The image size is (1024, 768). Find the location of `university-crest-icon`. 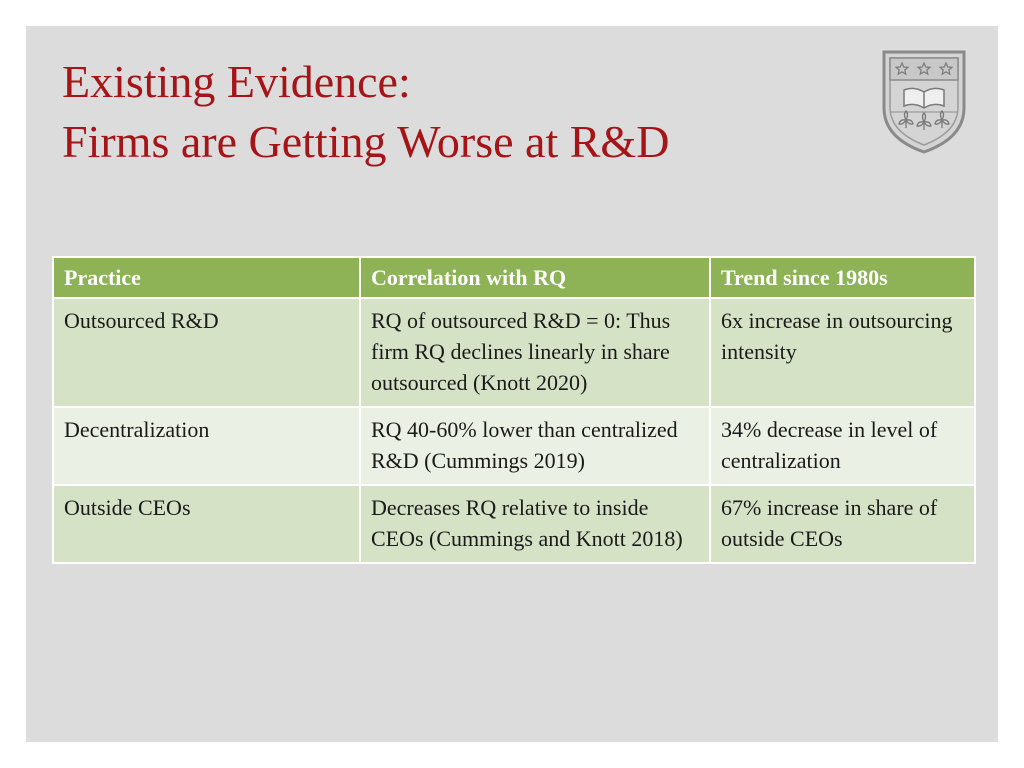

university-crest-icon is located at coordinates (924, 102).